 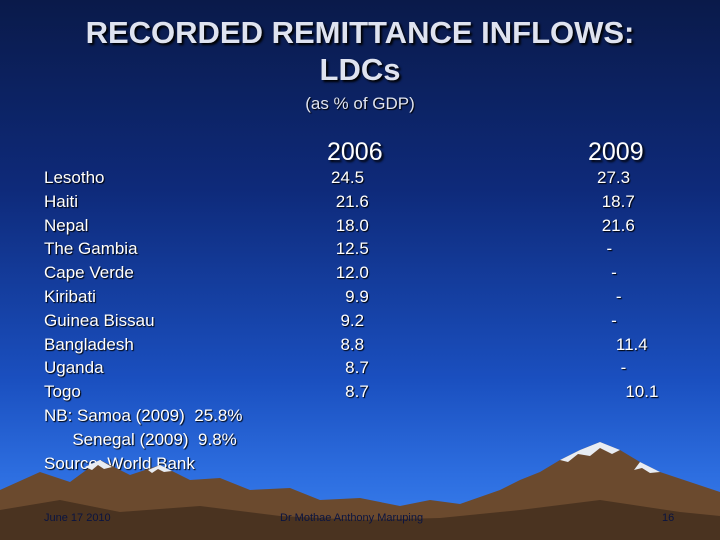 I want to click on value-2006: 9.2, so click(x=348, y=320).